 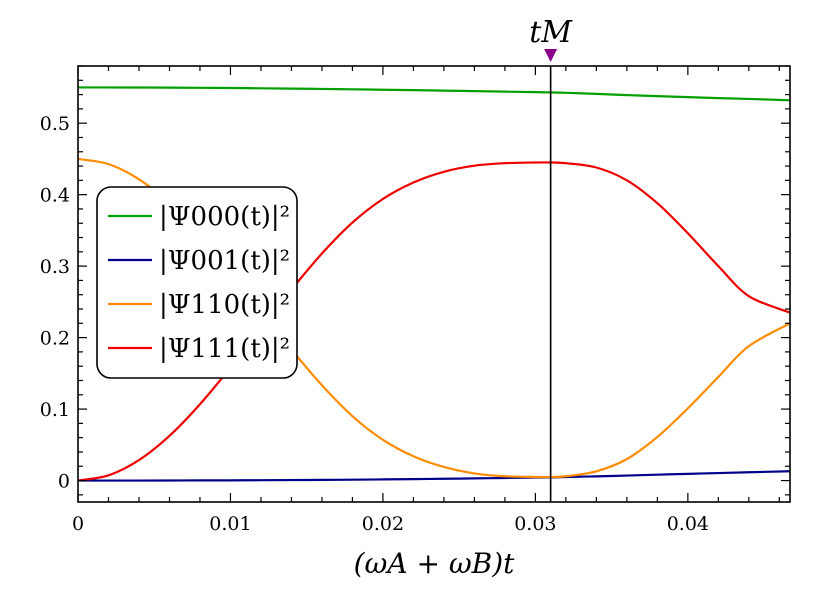 What do you see at coordinates (55, 410) in the screenshot?
I see `y-tick-label: 0.1` at bounding box center [55, 410].